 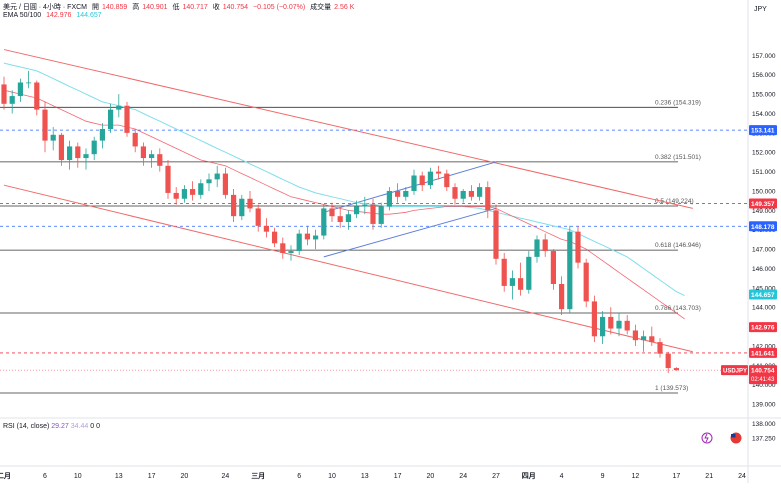 I want to click on x-tick-label: 9, so click(x=603, y=476).